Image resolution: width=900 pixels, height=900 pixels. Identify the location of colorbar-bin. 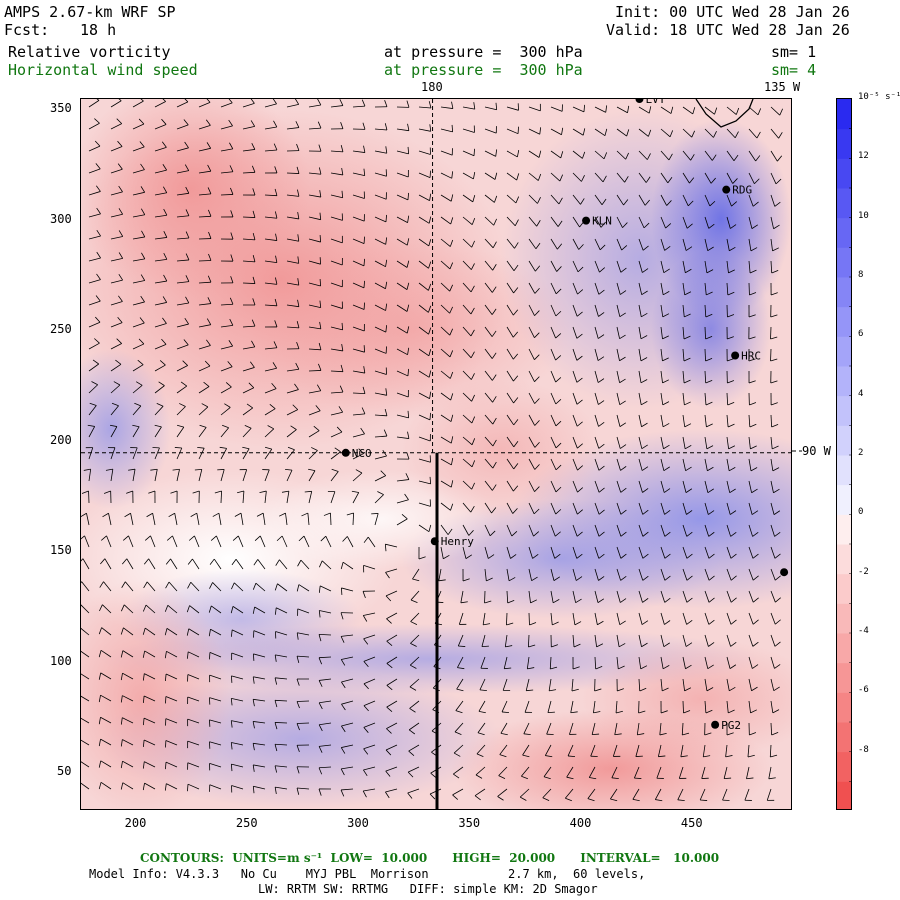
(844, 618).